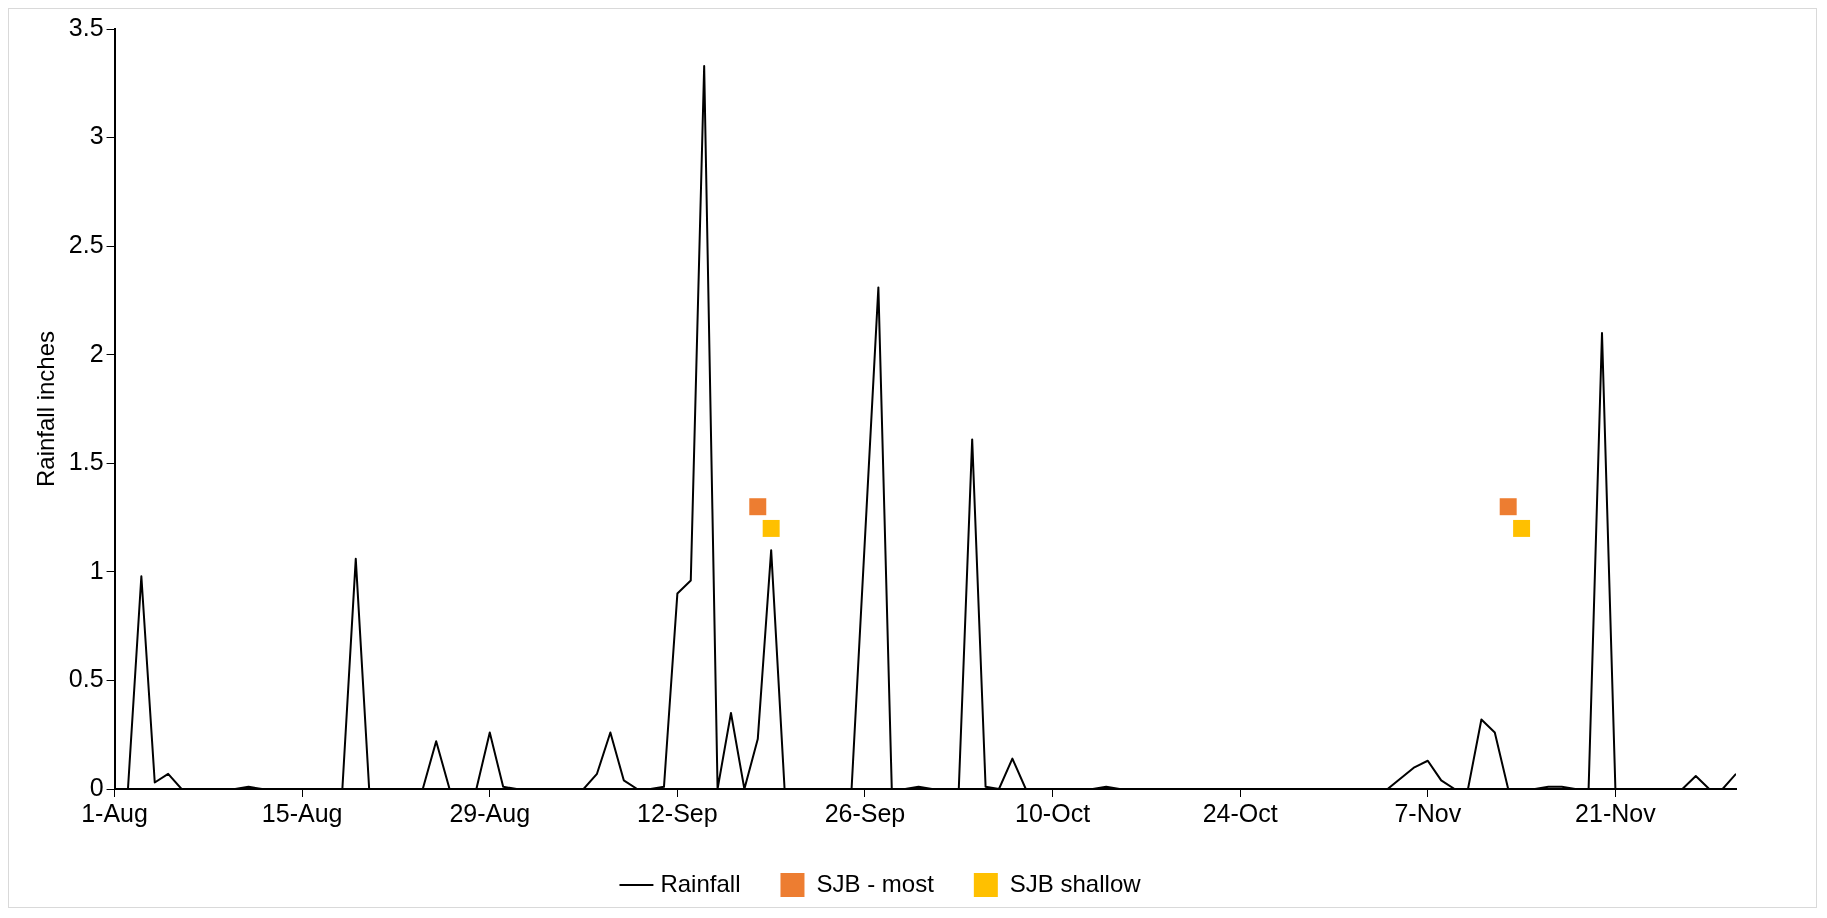  What do you see at coordinates (96, 135) in the screenshot?
I see `y-tick-label: 3` at bounding box center [96, 135].